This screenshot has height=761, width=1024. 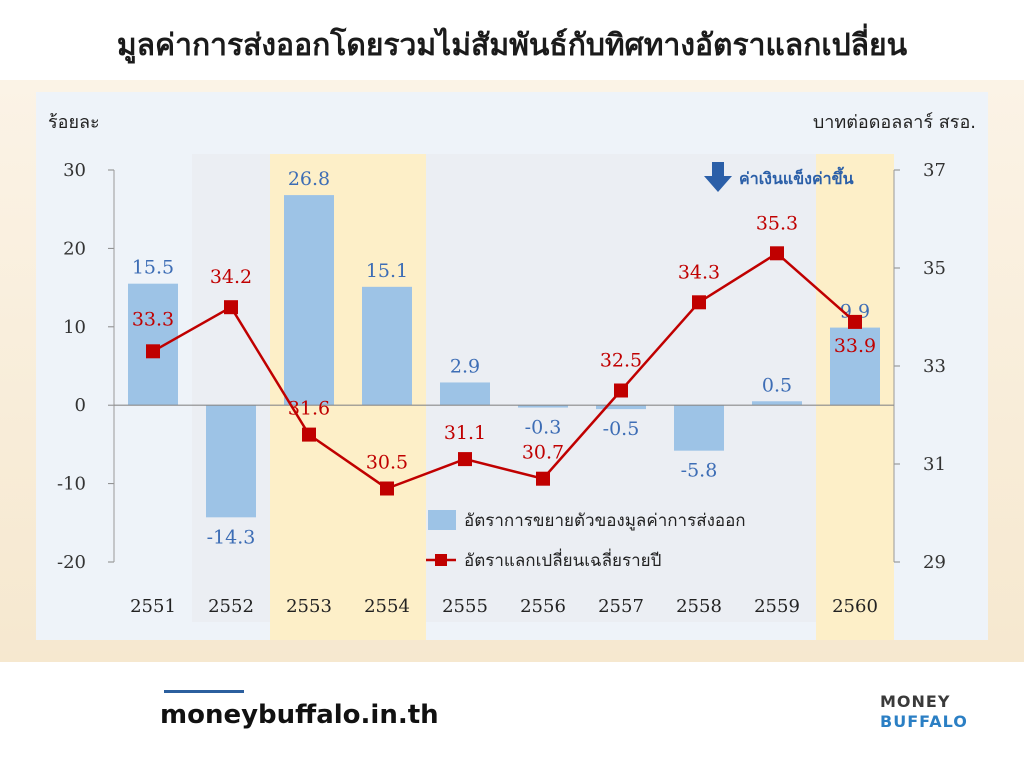 What do you see at coordinates (543, 453) in the screenshot?
I see `line-data-label: 30.7` at bounding box center [543, 453].